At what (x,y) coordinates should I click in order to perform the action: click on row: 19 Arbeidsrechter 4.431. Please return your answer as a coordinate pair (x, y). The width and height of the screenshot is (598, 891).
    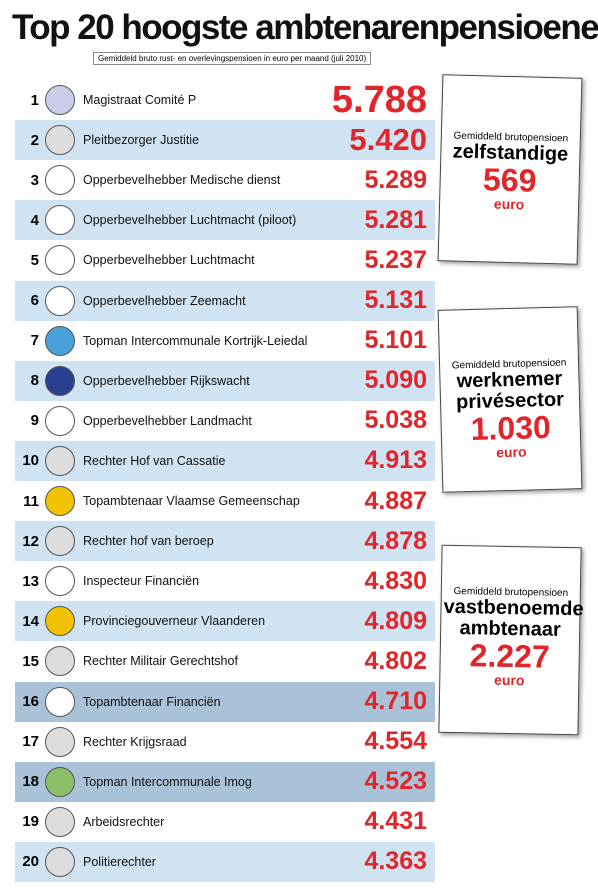
    Looking at the image, I should click on (225, 822).